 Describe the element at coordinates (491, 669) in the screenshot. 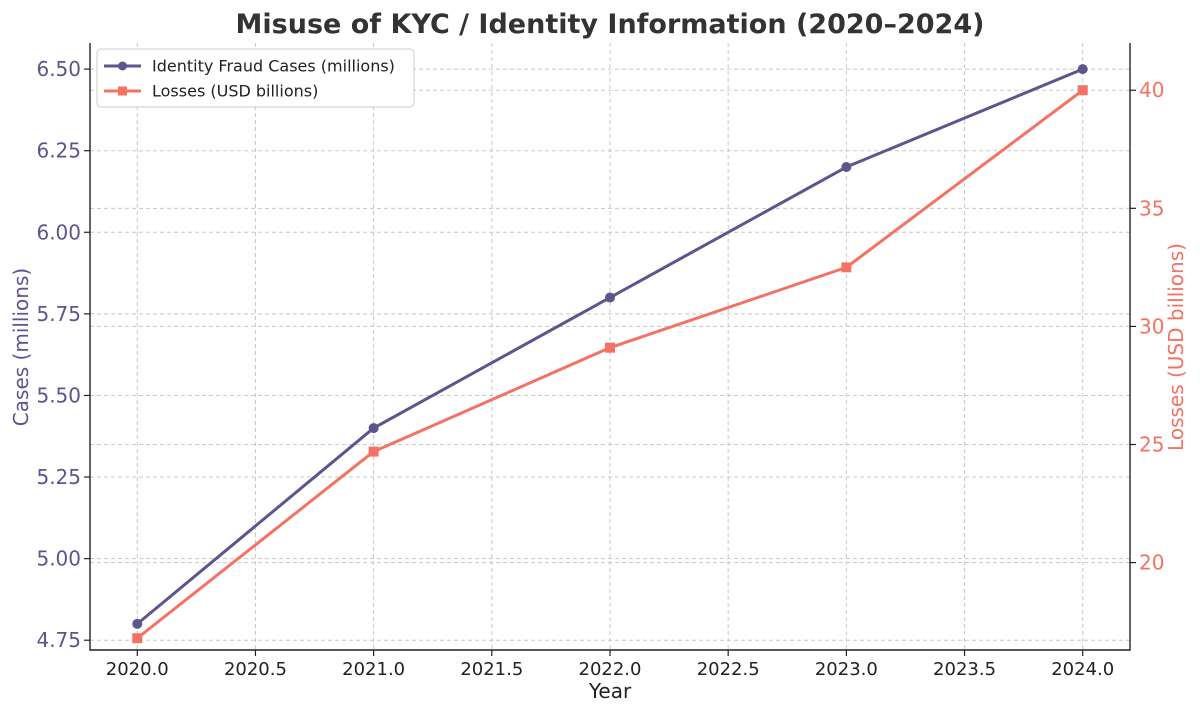

I see `x-tick-label: 2021.5` at that location.